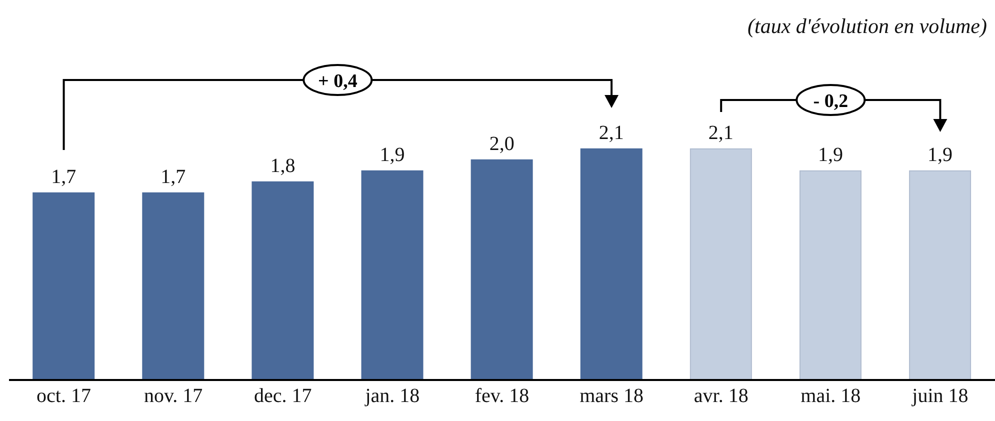 The width and height of the screenshot is (995, 421). Describe the element at coordinates (939, 396) in the screenshot. I see `x-tick-label: juin 18` at that location.